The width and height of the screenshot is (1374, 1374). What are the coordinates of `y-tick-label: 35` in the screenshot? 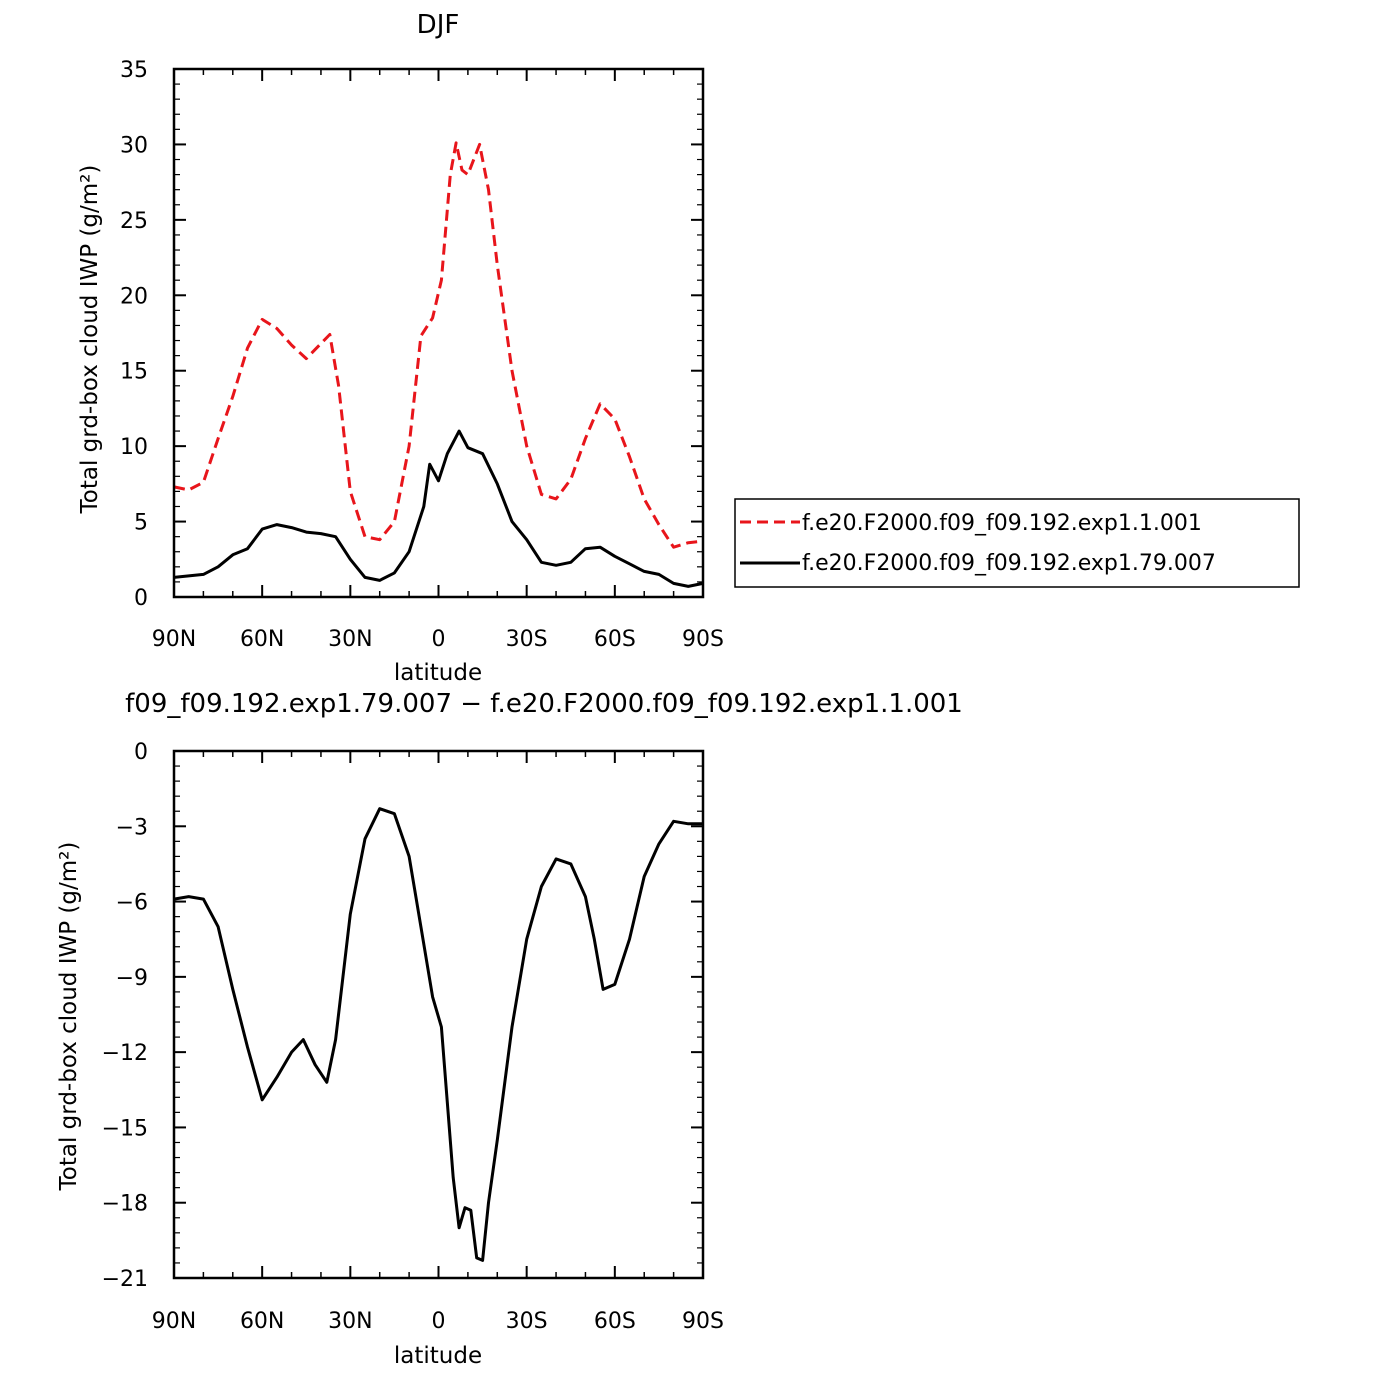 It's located at (134, 70).